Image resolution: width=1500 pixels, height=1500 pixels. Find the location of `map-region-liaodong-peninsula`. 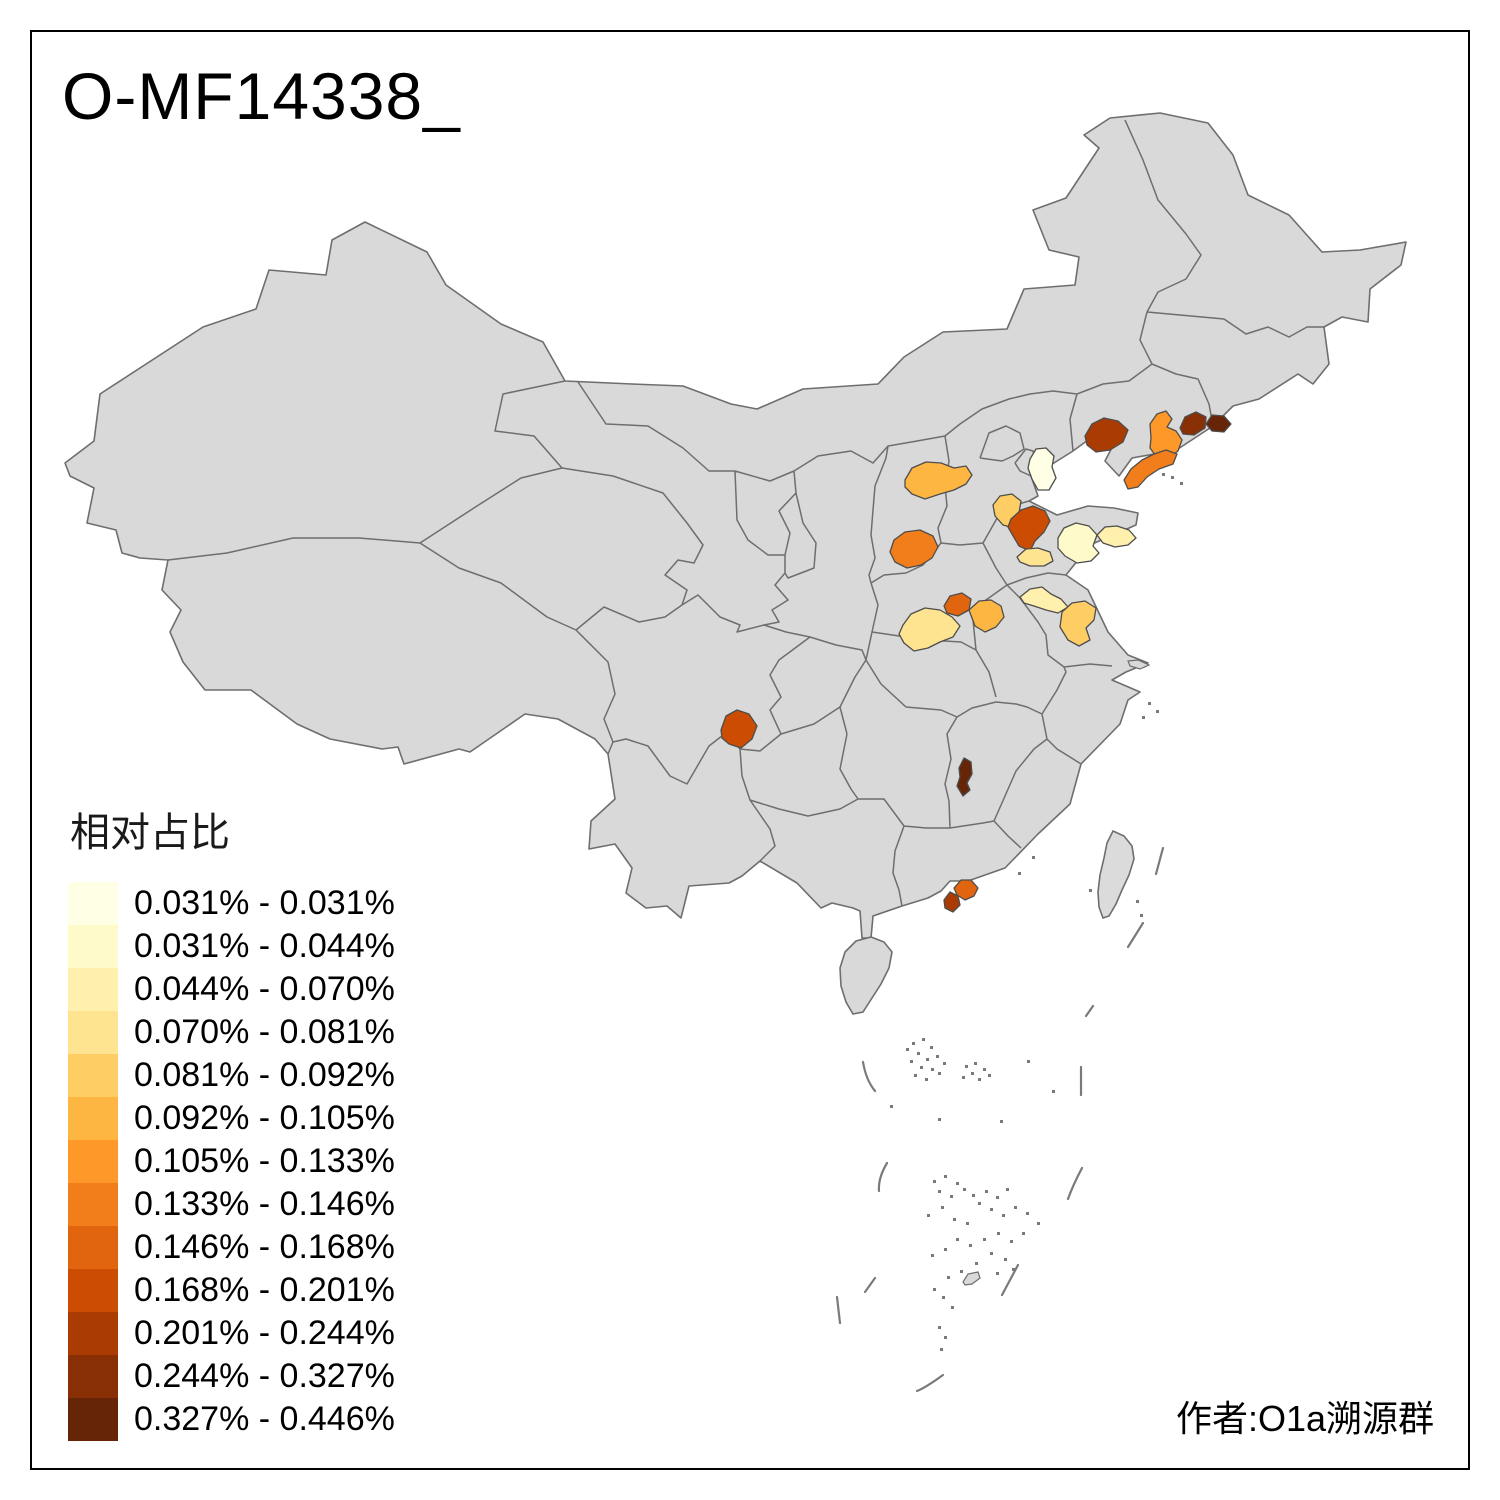

map-region-liaodong-peninsula is located at coordinates (1150, 469).